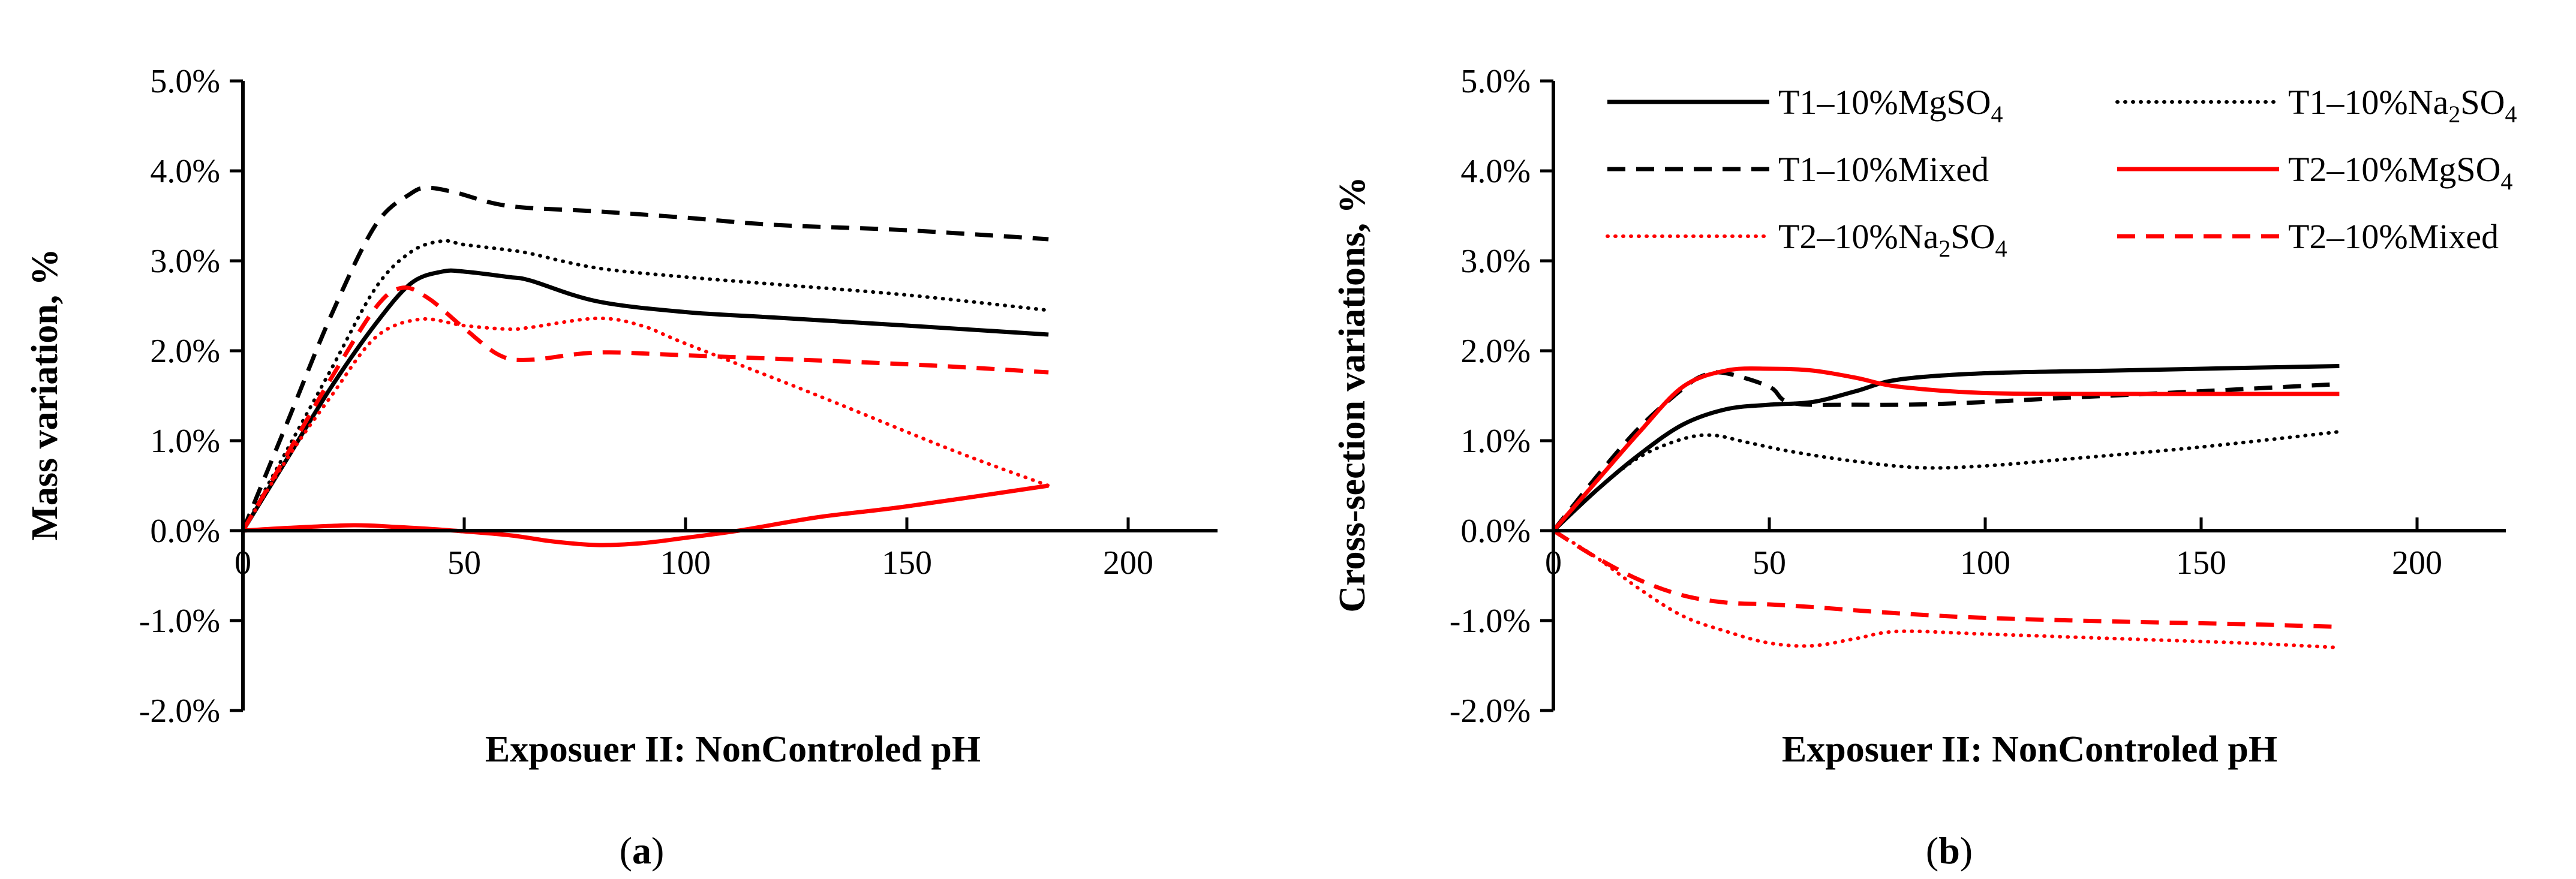 This screenshot has height=879, width=2576. What do you see at coordinates (179, 711) in the screenshot?
I see `panel-a-y-tick-label: -2.0%` at bounding box center [179, 711].